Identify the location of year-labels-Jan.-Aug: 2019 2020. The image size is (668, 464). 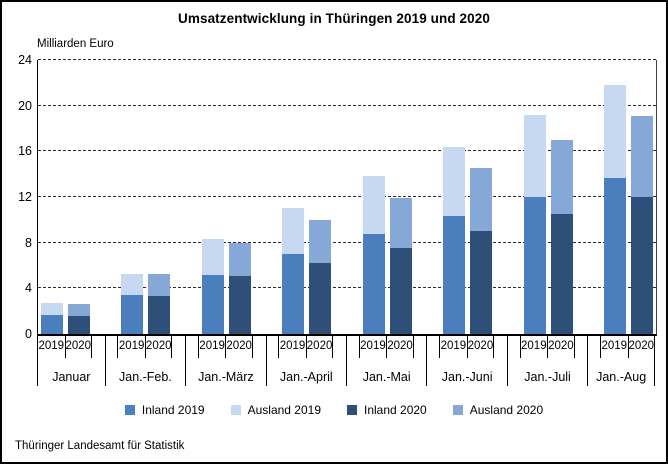
(627, 347).